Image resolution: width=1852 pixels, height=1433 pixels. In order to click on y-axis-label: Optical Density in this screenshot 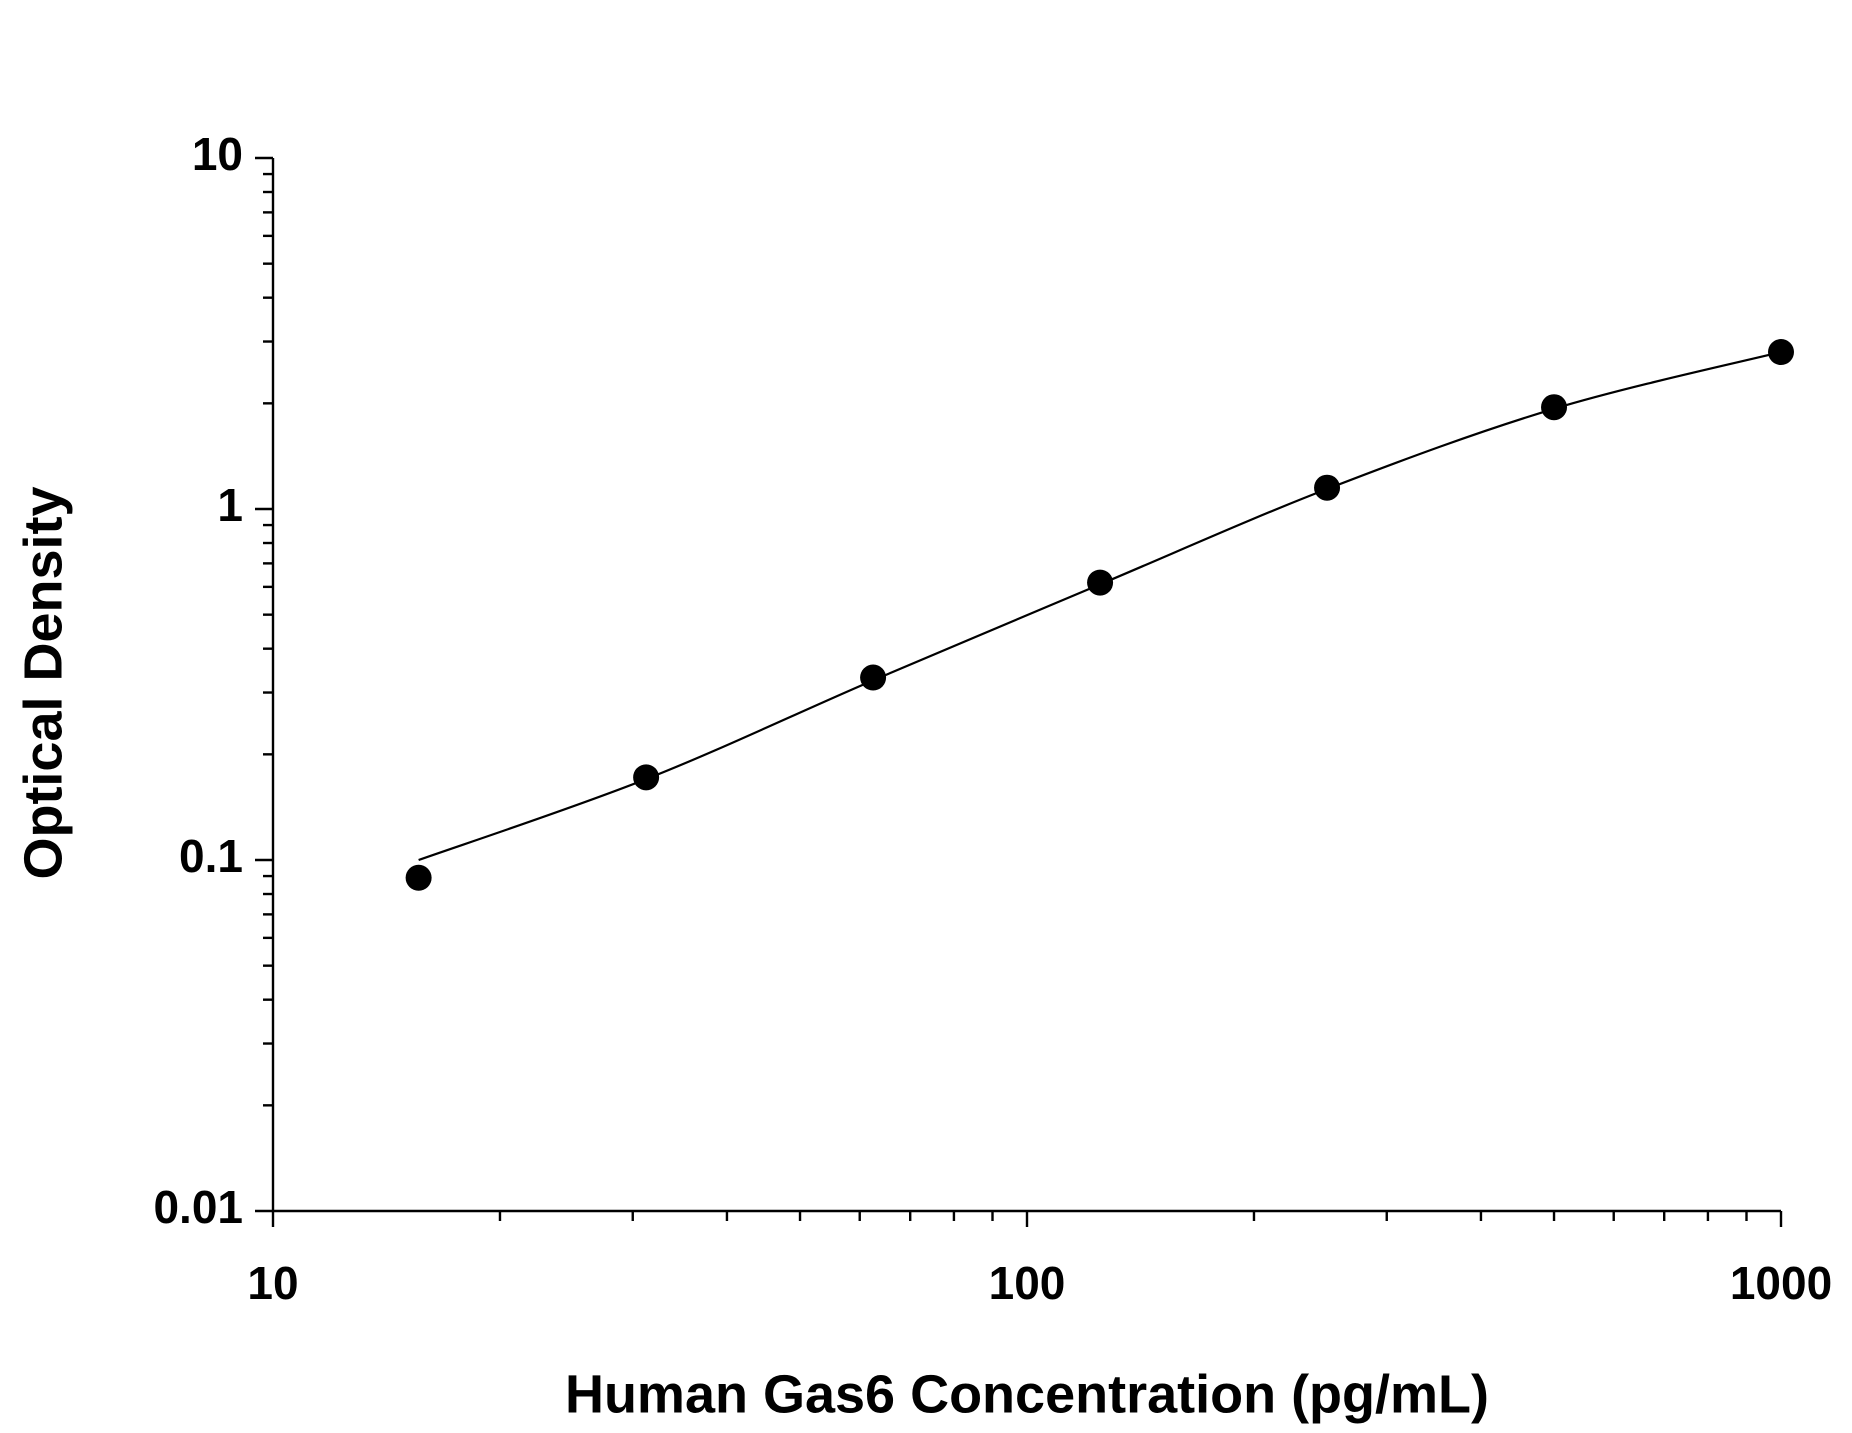, I will do `click(43, 682)`.